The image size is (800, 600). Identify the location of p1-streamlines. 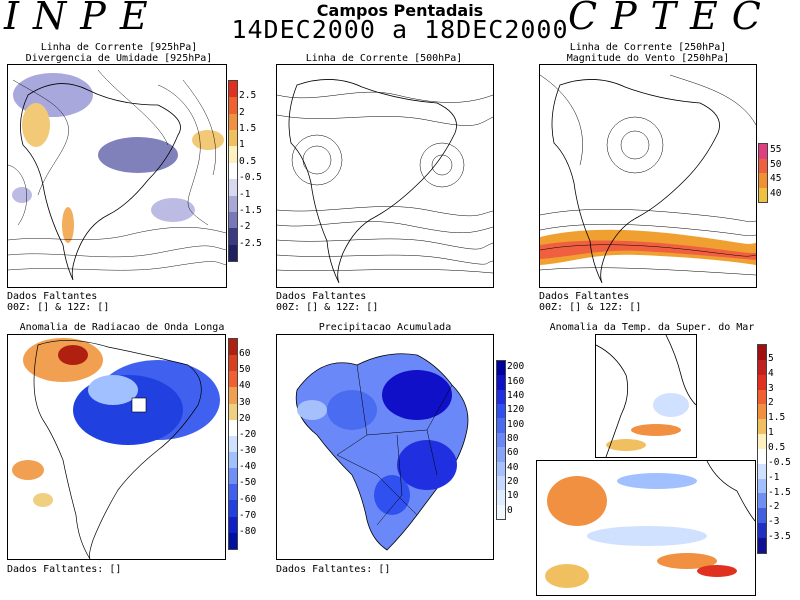
(117, 170).